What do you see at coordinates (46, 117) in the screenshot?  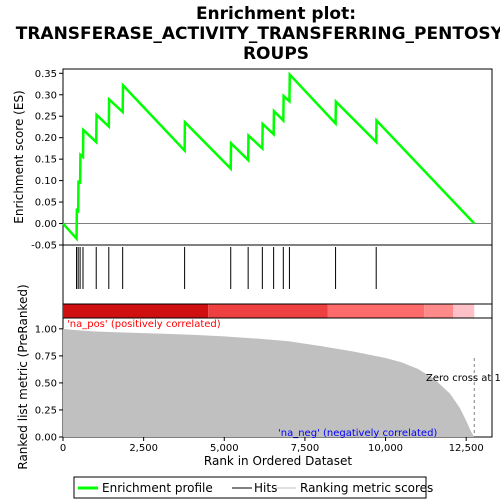 I see `es-tick-label-6: 0.25` at bounding box center [46, 117].